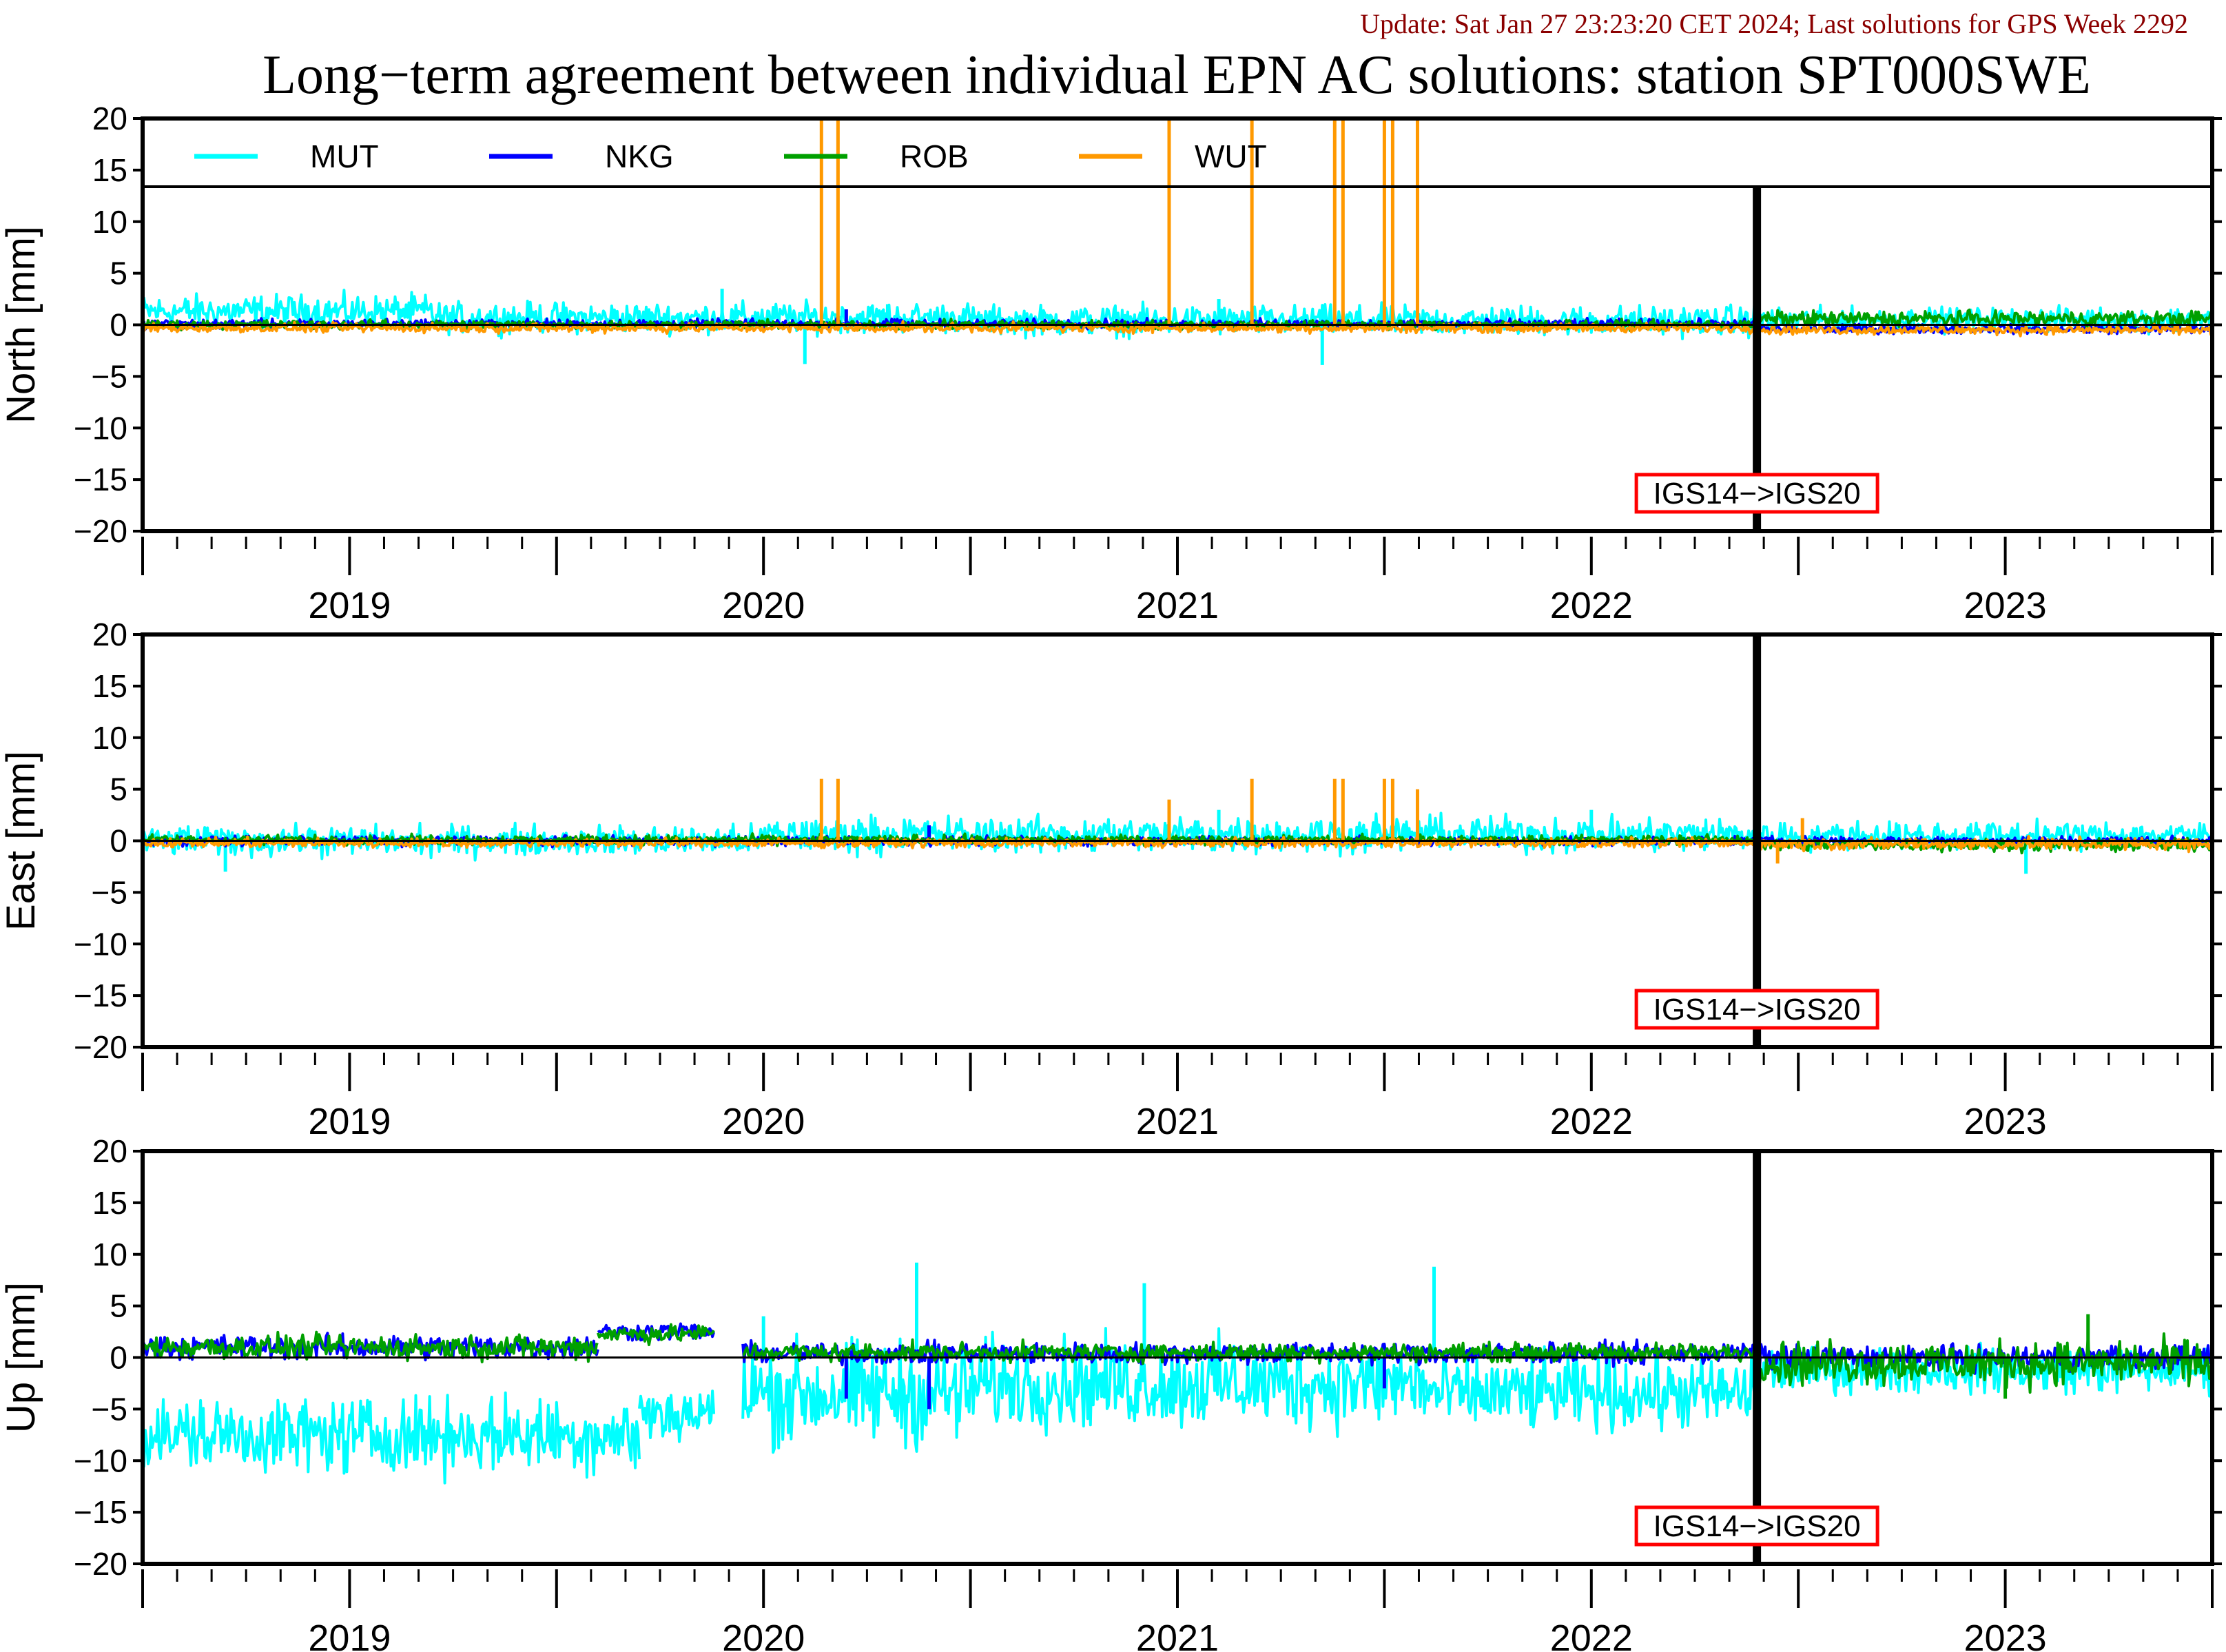  What do you see at coordinates (639, 156) in the screenshot?
I see `legend-label: NKG` at bounding box center [639, 156].